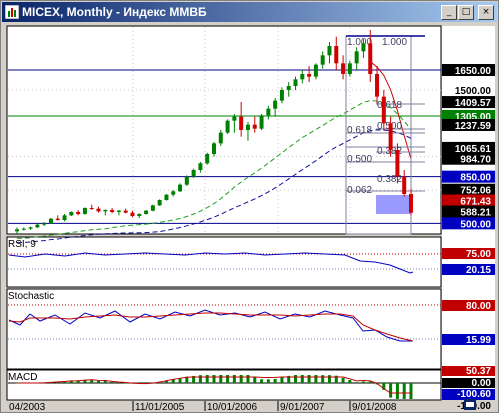  I want to click on macd-signal-line, so click(214, 385).